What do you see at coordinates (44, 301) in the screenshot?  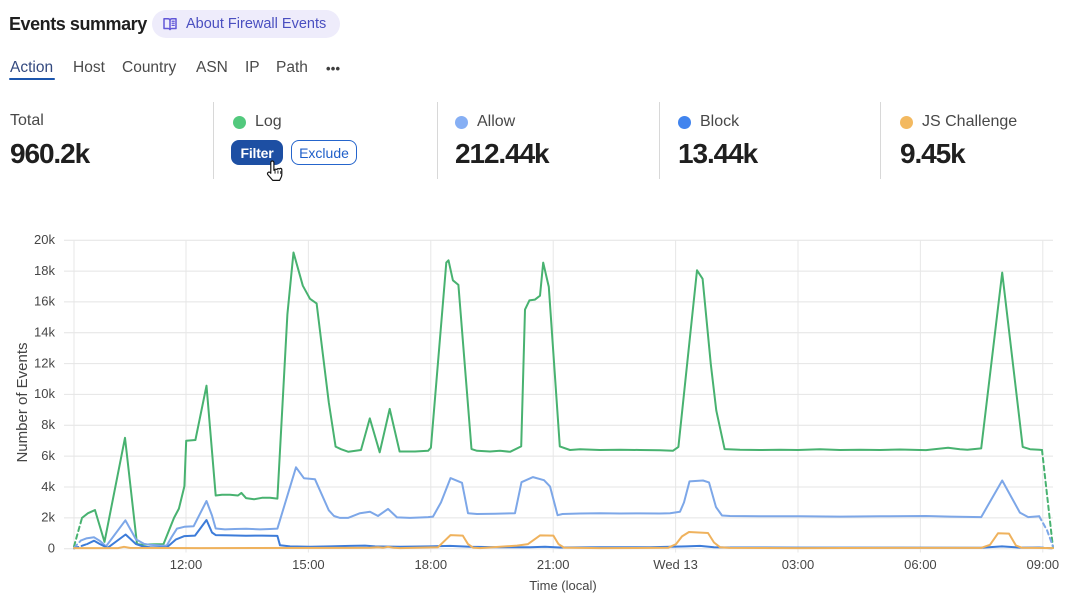 I see `svg-text: 16k` at bounding box center [44, 301].